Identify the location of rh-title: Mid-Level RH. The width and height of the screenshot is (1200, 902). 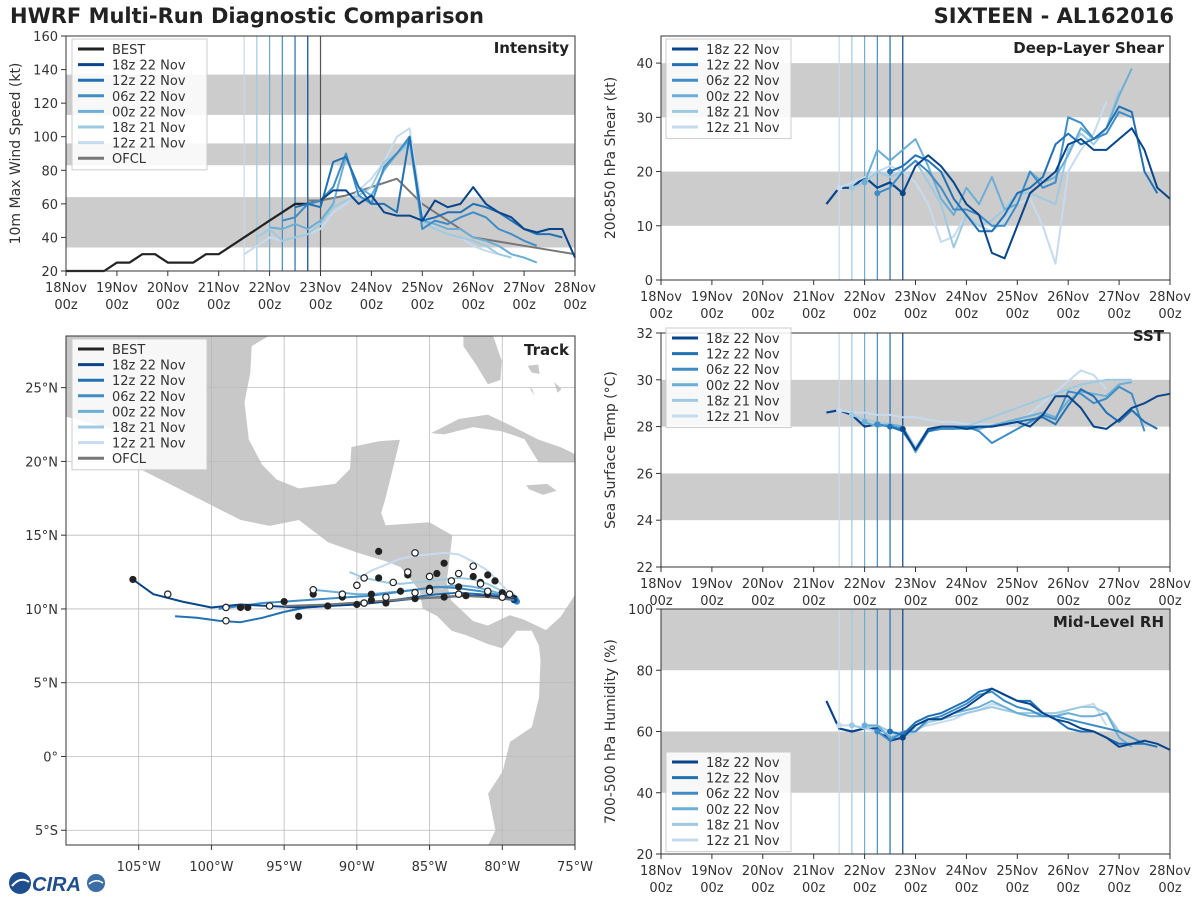
(1108, 622).